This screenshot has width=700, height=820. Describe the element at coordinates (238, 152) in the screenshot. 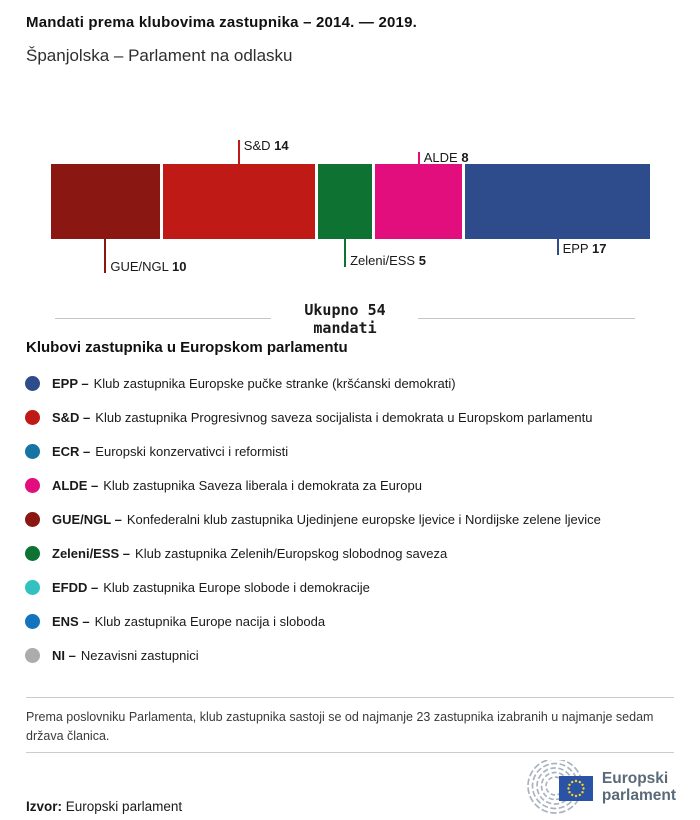

I see `tick-s-d` at that location.